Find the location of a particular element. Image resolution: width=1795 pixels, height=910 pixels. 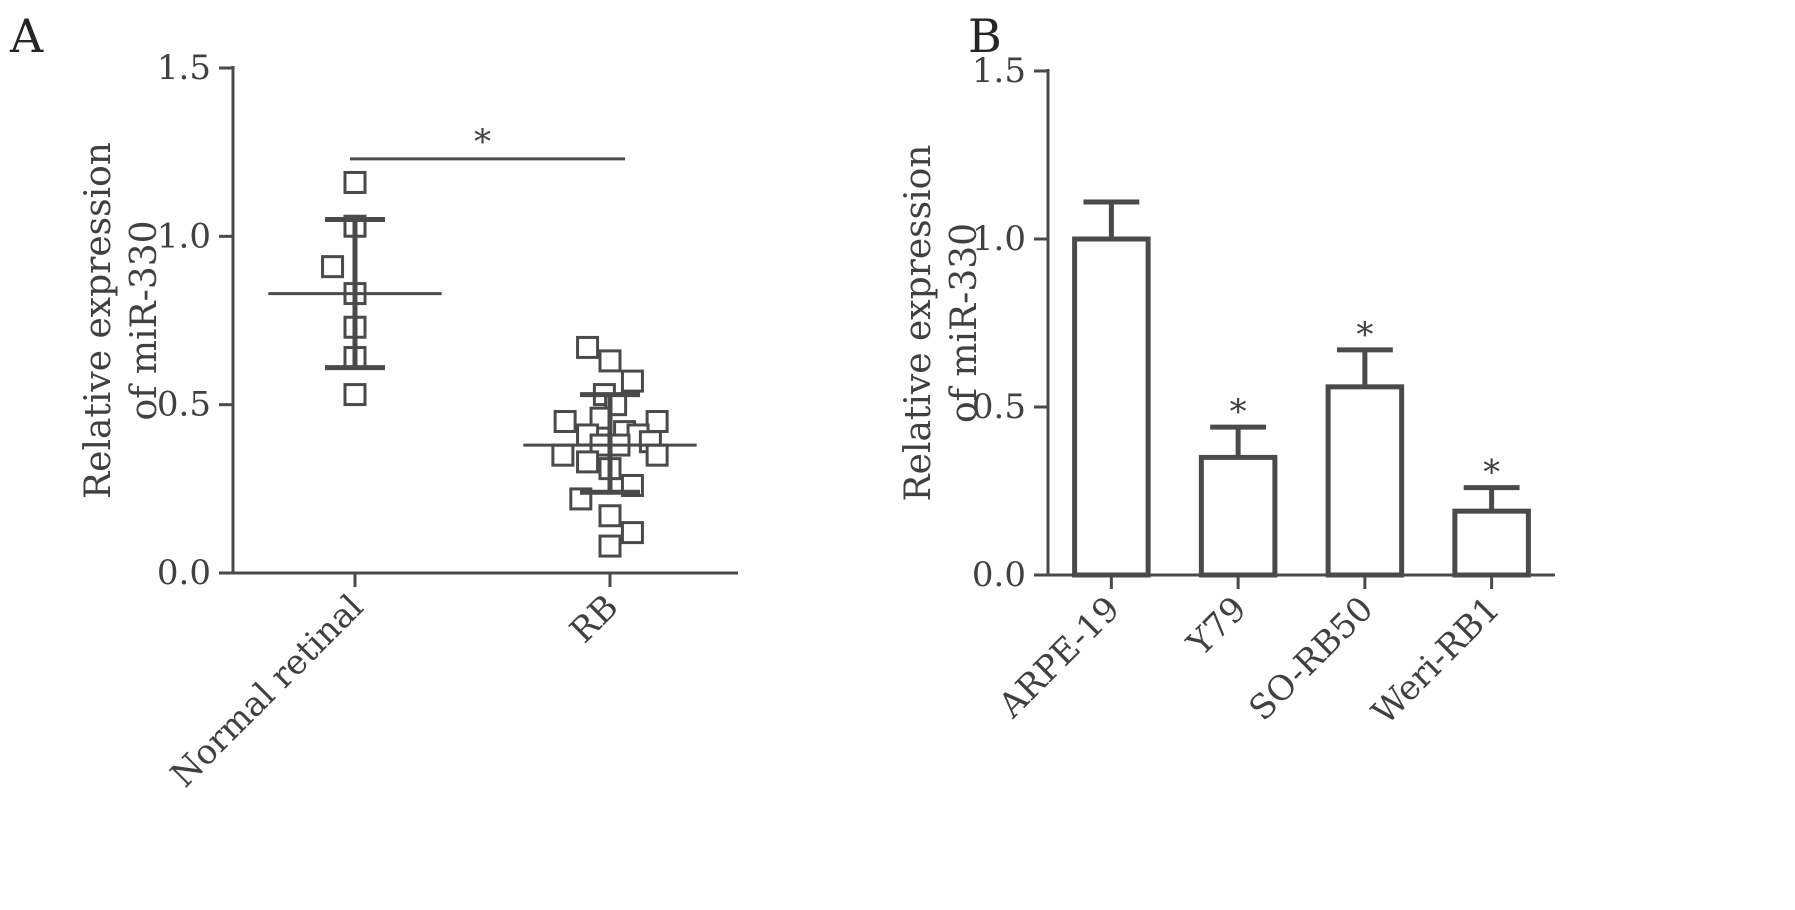

panel-a-x-tick-label: RB is located at coordinates (594, 619).